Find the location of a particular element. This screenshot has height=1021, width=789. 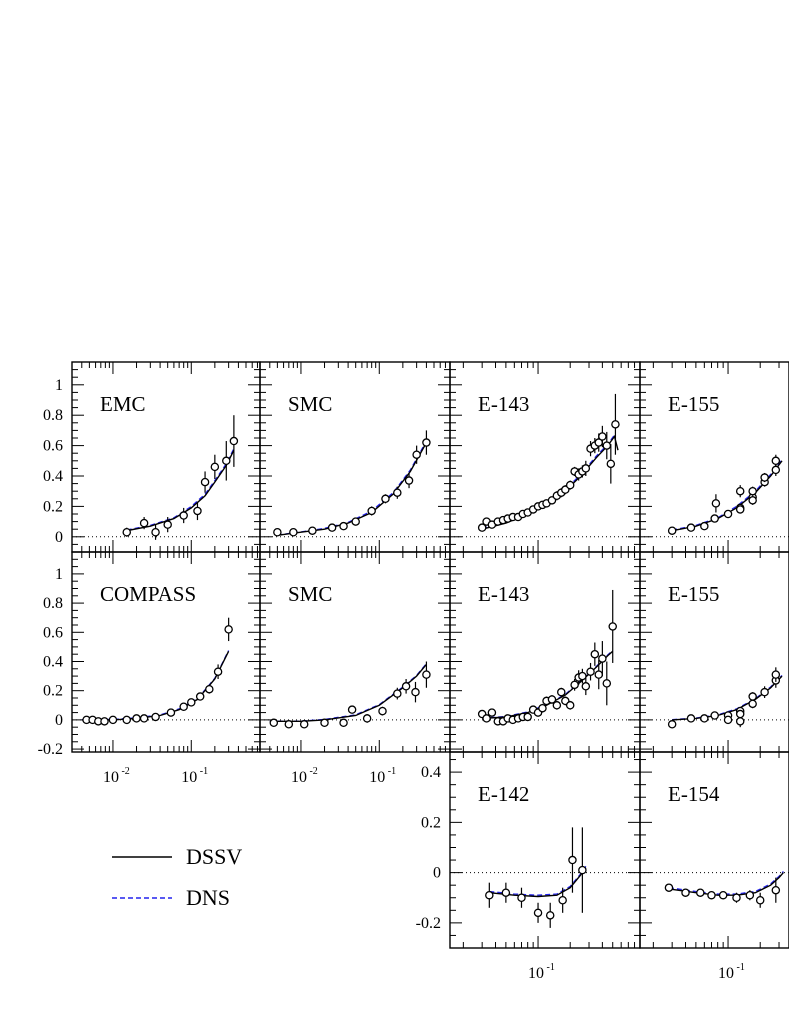

panel-smc-1-1: 10 -2 10 -1 SMC is located at coordinates (355, 668).